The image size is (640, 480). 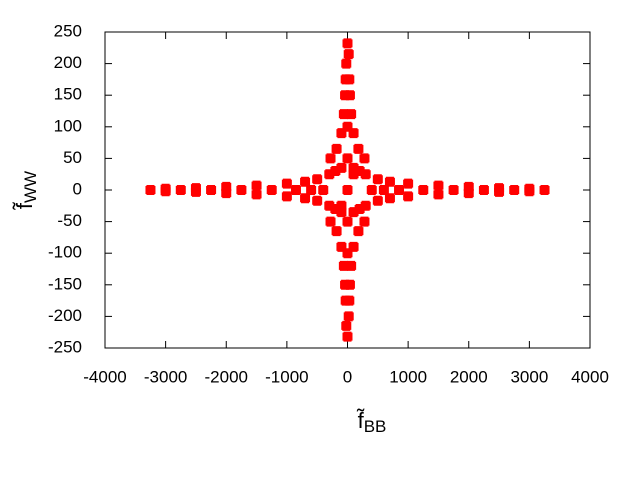 What do you see at coordinates (65, 252) in the screenshot?
I see `y-tick-label: -100` at bounding box center [65, 252].